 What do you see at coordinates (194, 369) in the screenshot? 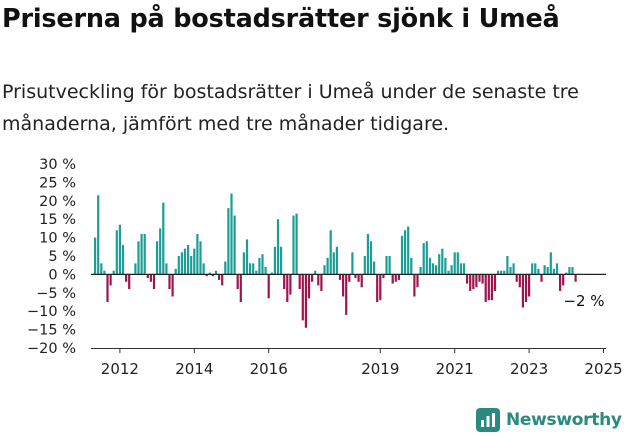
I see `x-tick-label: 2014` at bounding box center [194, 369].